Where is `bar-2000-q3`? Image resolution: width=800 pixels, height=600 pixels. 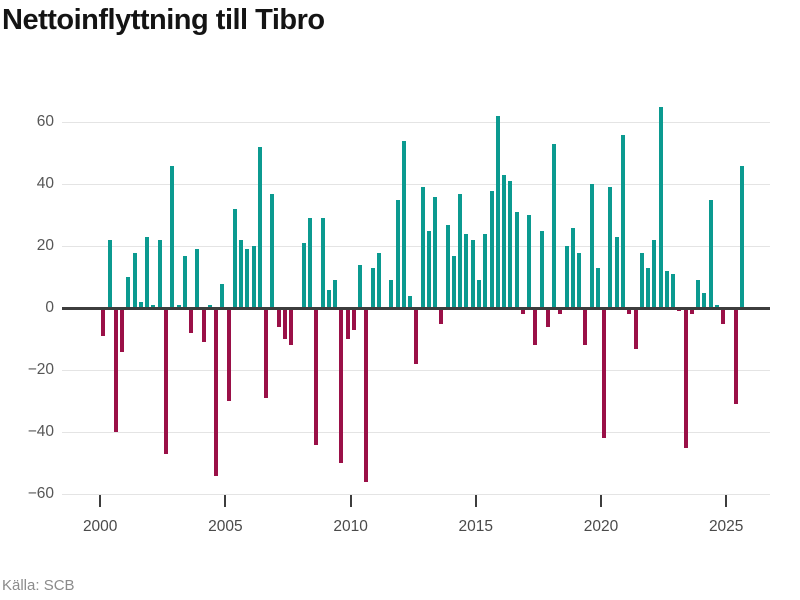 bar-2000-q3 is located at coordinates (115, 370).